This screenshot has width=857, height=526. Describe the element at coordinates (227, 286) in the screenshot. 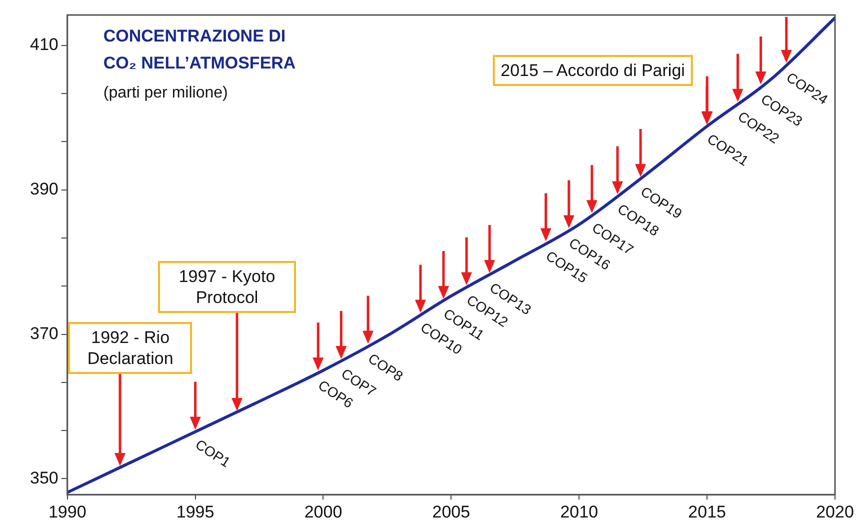

I see `annotation: 1997 - Kyoto Protocol` at that location.